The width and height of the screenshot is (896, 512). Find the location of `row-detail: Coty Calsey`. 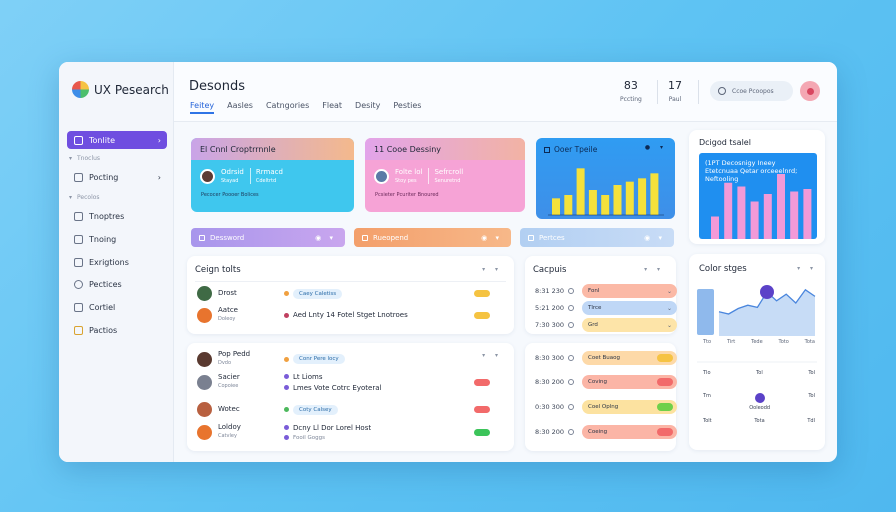

row-detail: Coty Calsey is located at coordinates (311, 409).